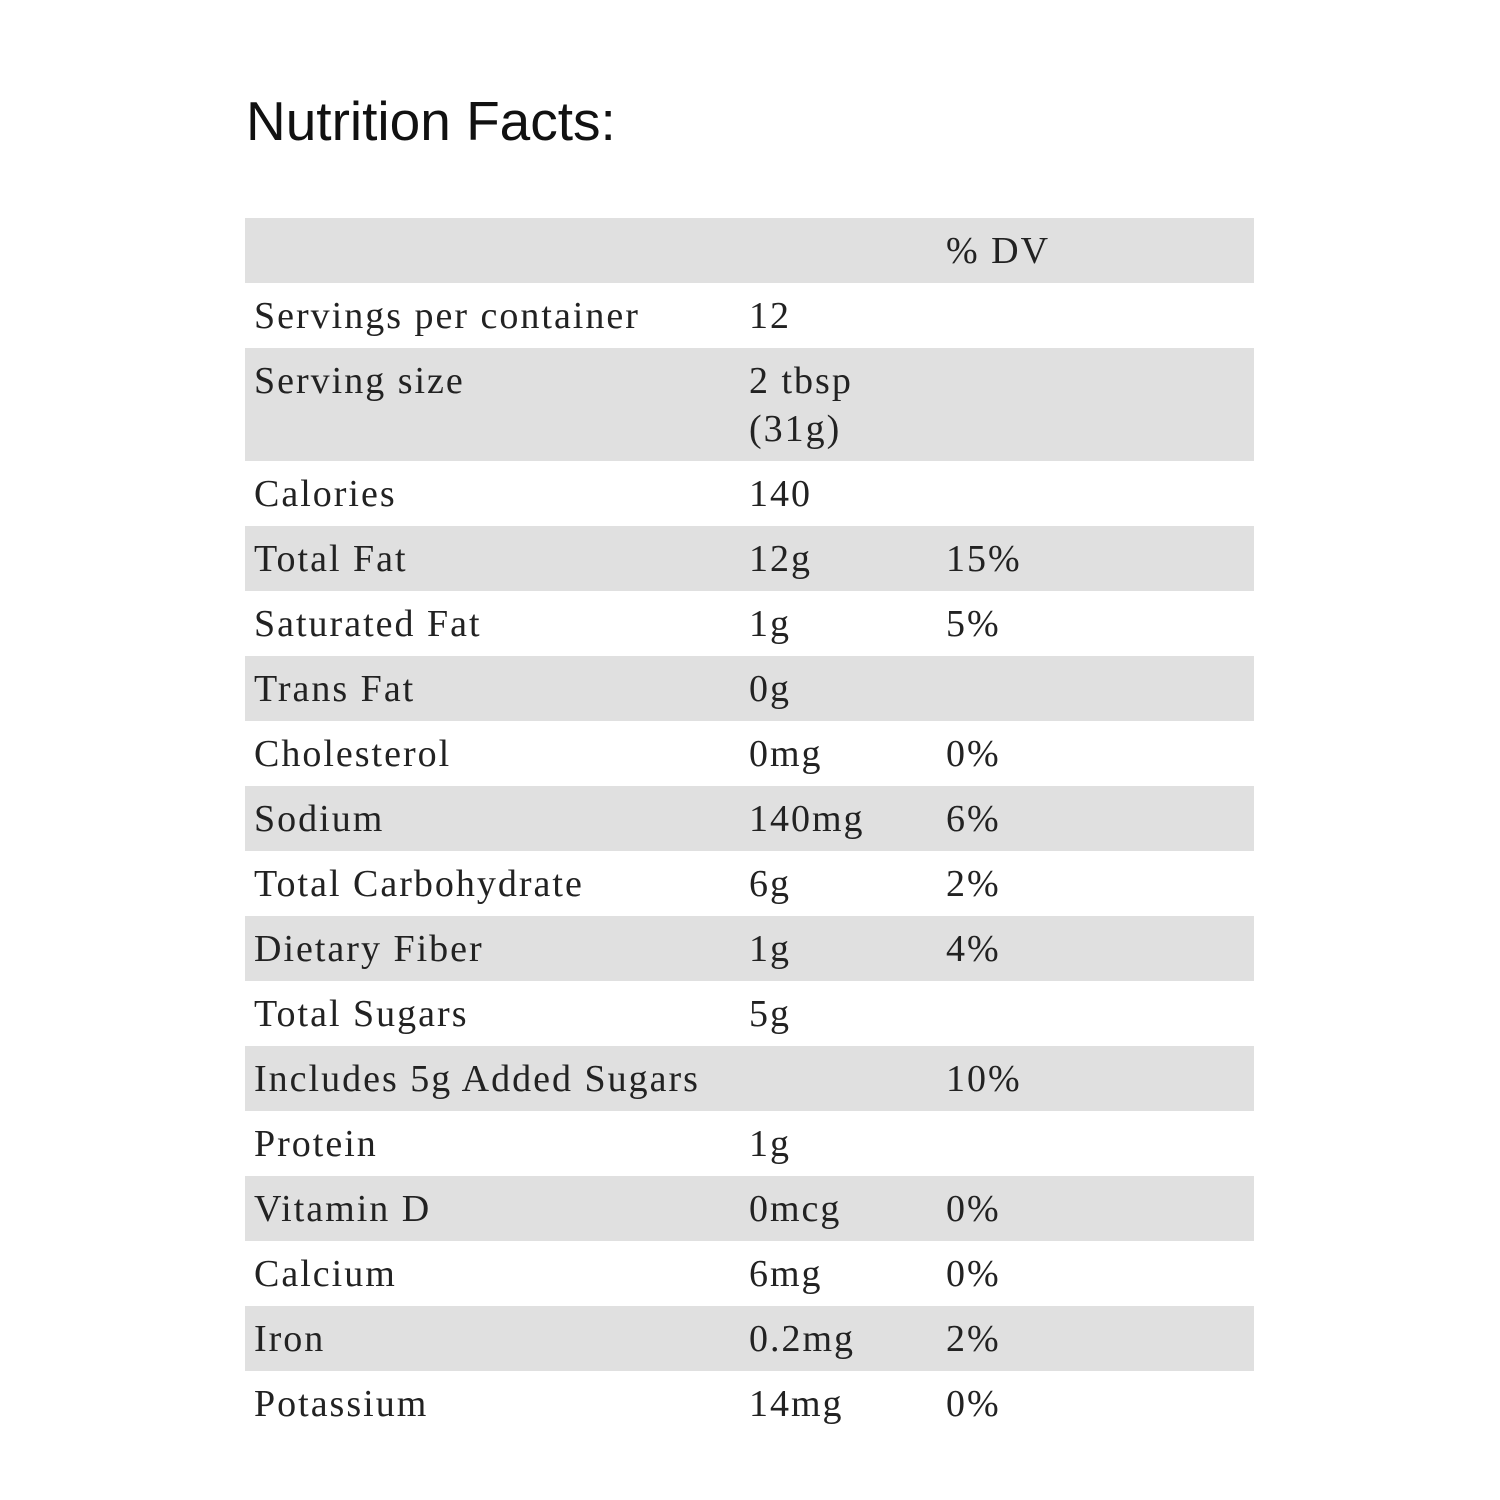  Describe the element at coordinates (973, 819) in the screenshot. I see `nutrient-dv: 6%` at that location.